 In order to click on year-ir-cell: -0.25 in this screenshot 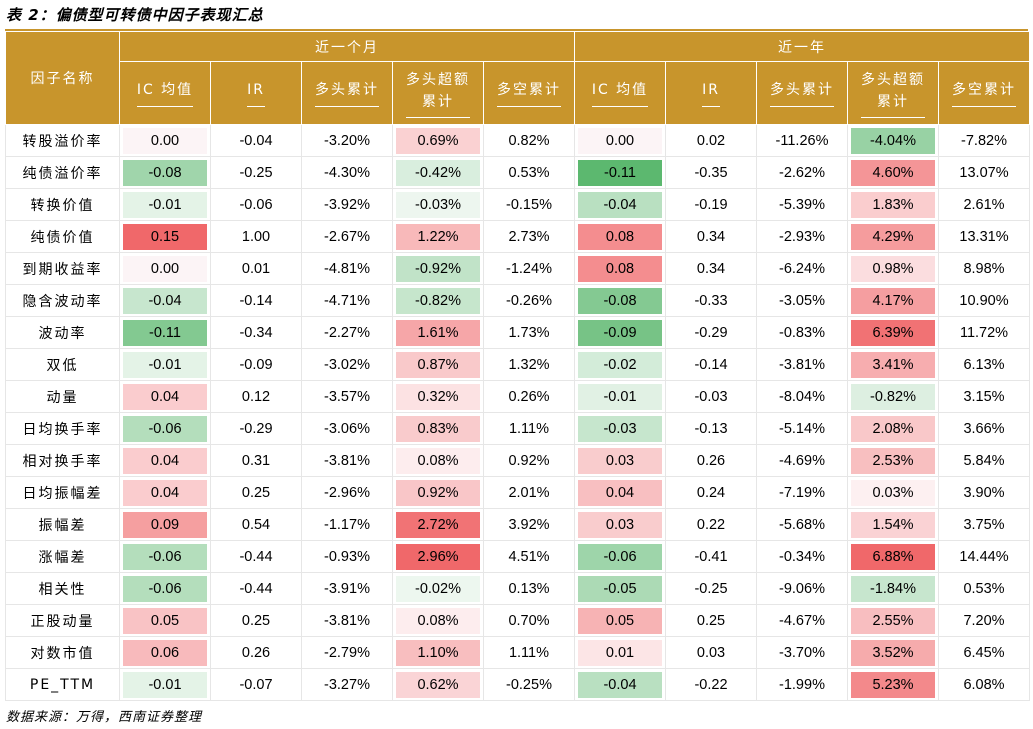, I will do `click(711, 588)`.